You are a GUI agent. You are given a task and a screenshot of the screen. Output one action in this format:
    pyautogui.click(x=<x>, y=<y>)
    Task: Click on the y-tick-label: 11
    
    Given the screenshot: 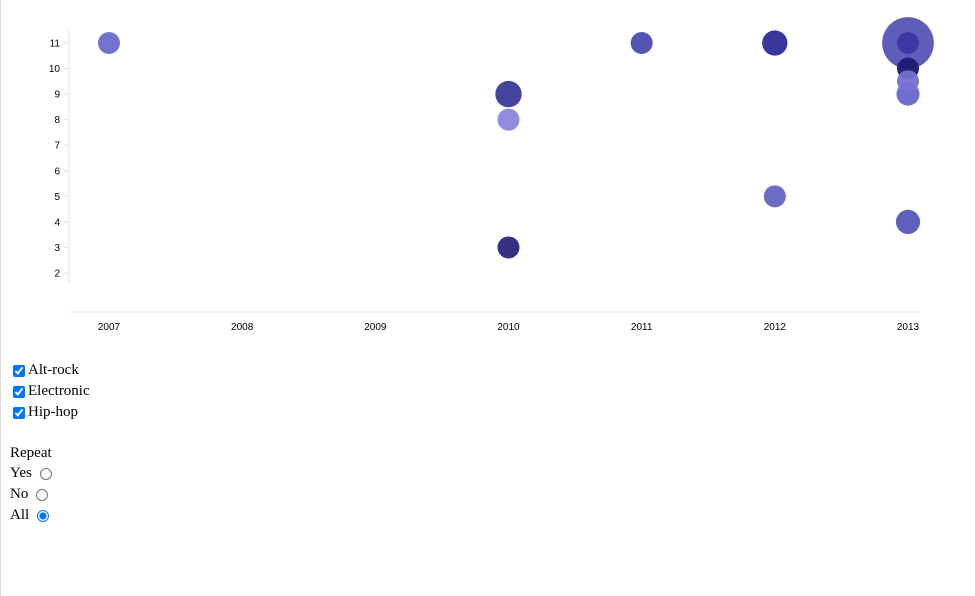 What is the action you would take?
    pyautogui.click(x=55, y=44)
    